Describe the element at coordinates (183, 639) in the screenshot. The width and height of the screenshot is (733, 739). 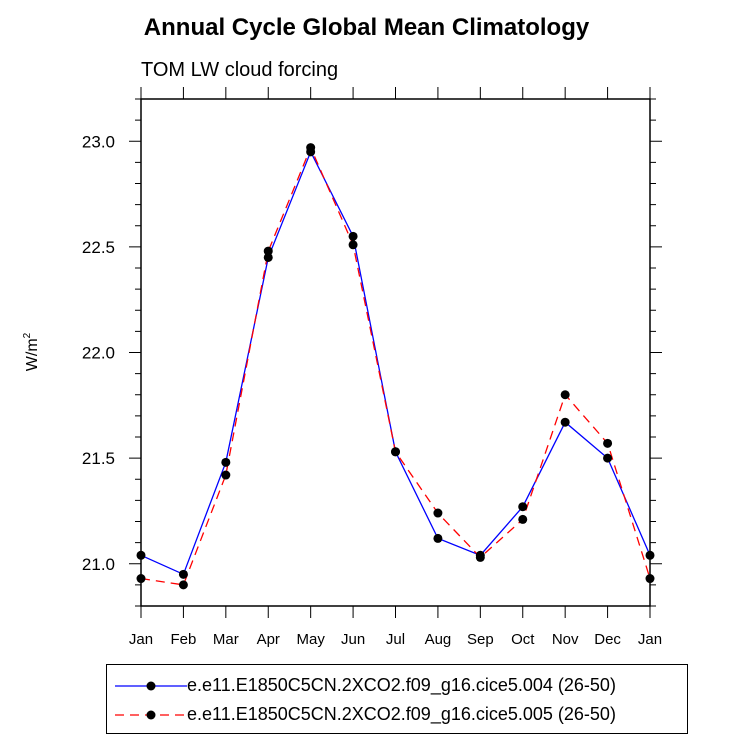
I see `x-tick-label: Feb` at that location.